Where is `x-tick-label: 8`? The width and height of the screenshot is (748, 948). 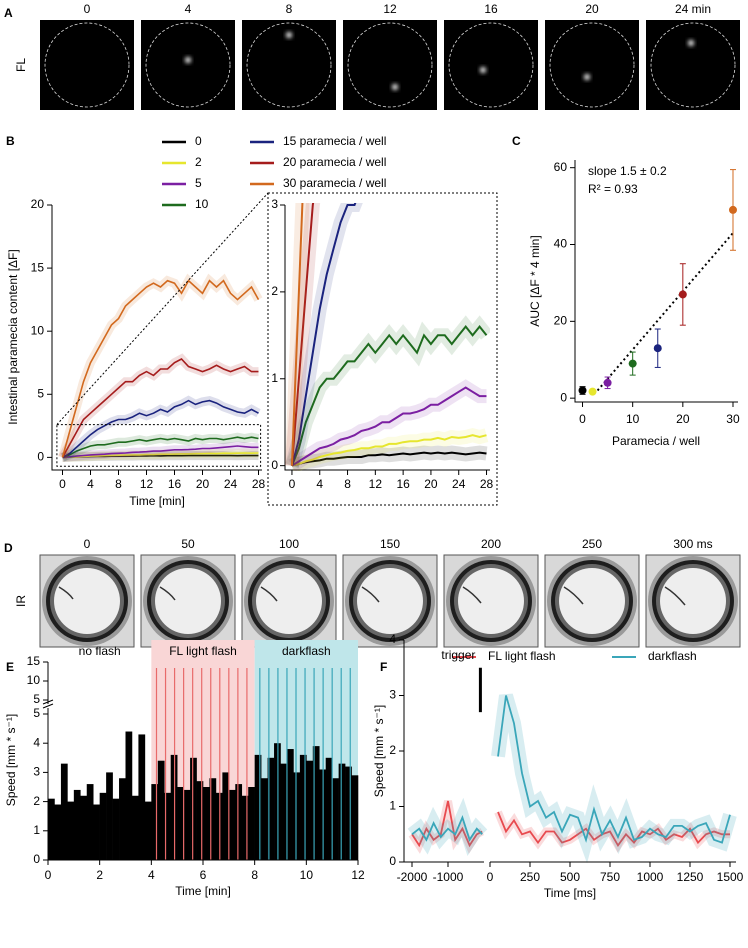 x-tick-label: 8 is located at coordinates (118, 484).